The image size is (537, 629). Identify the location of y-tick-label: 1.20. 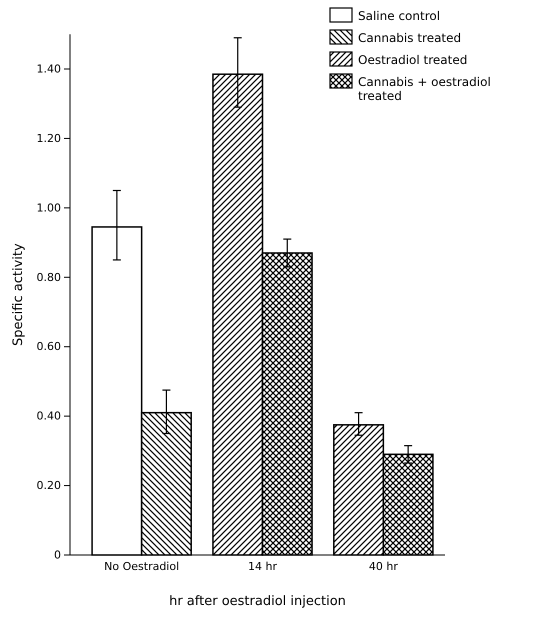
(48, 138).